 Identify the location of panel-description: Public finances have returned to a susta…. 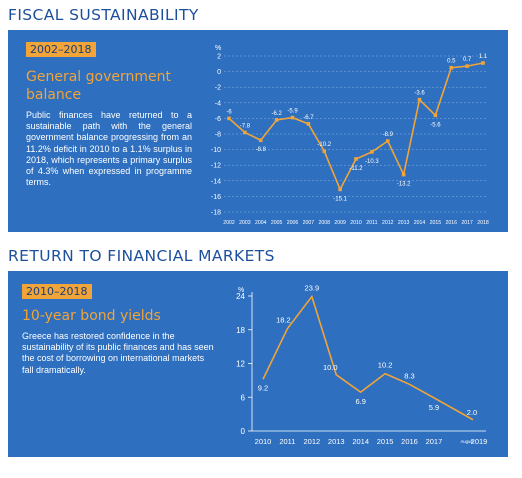
(109, 149).